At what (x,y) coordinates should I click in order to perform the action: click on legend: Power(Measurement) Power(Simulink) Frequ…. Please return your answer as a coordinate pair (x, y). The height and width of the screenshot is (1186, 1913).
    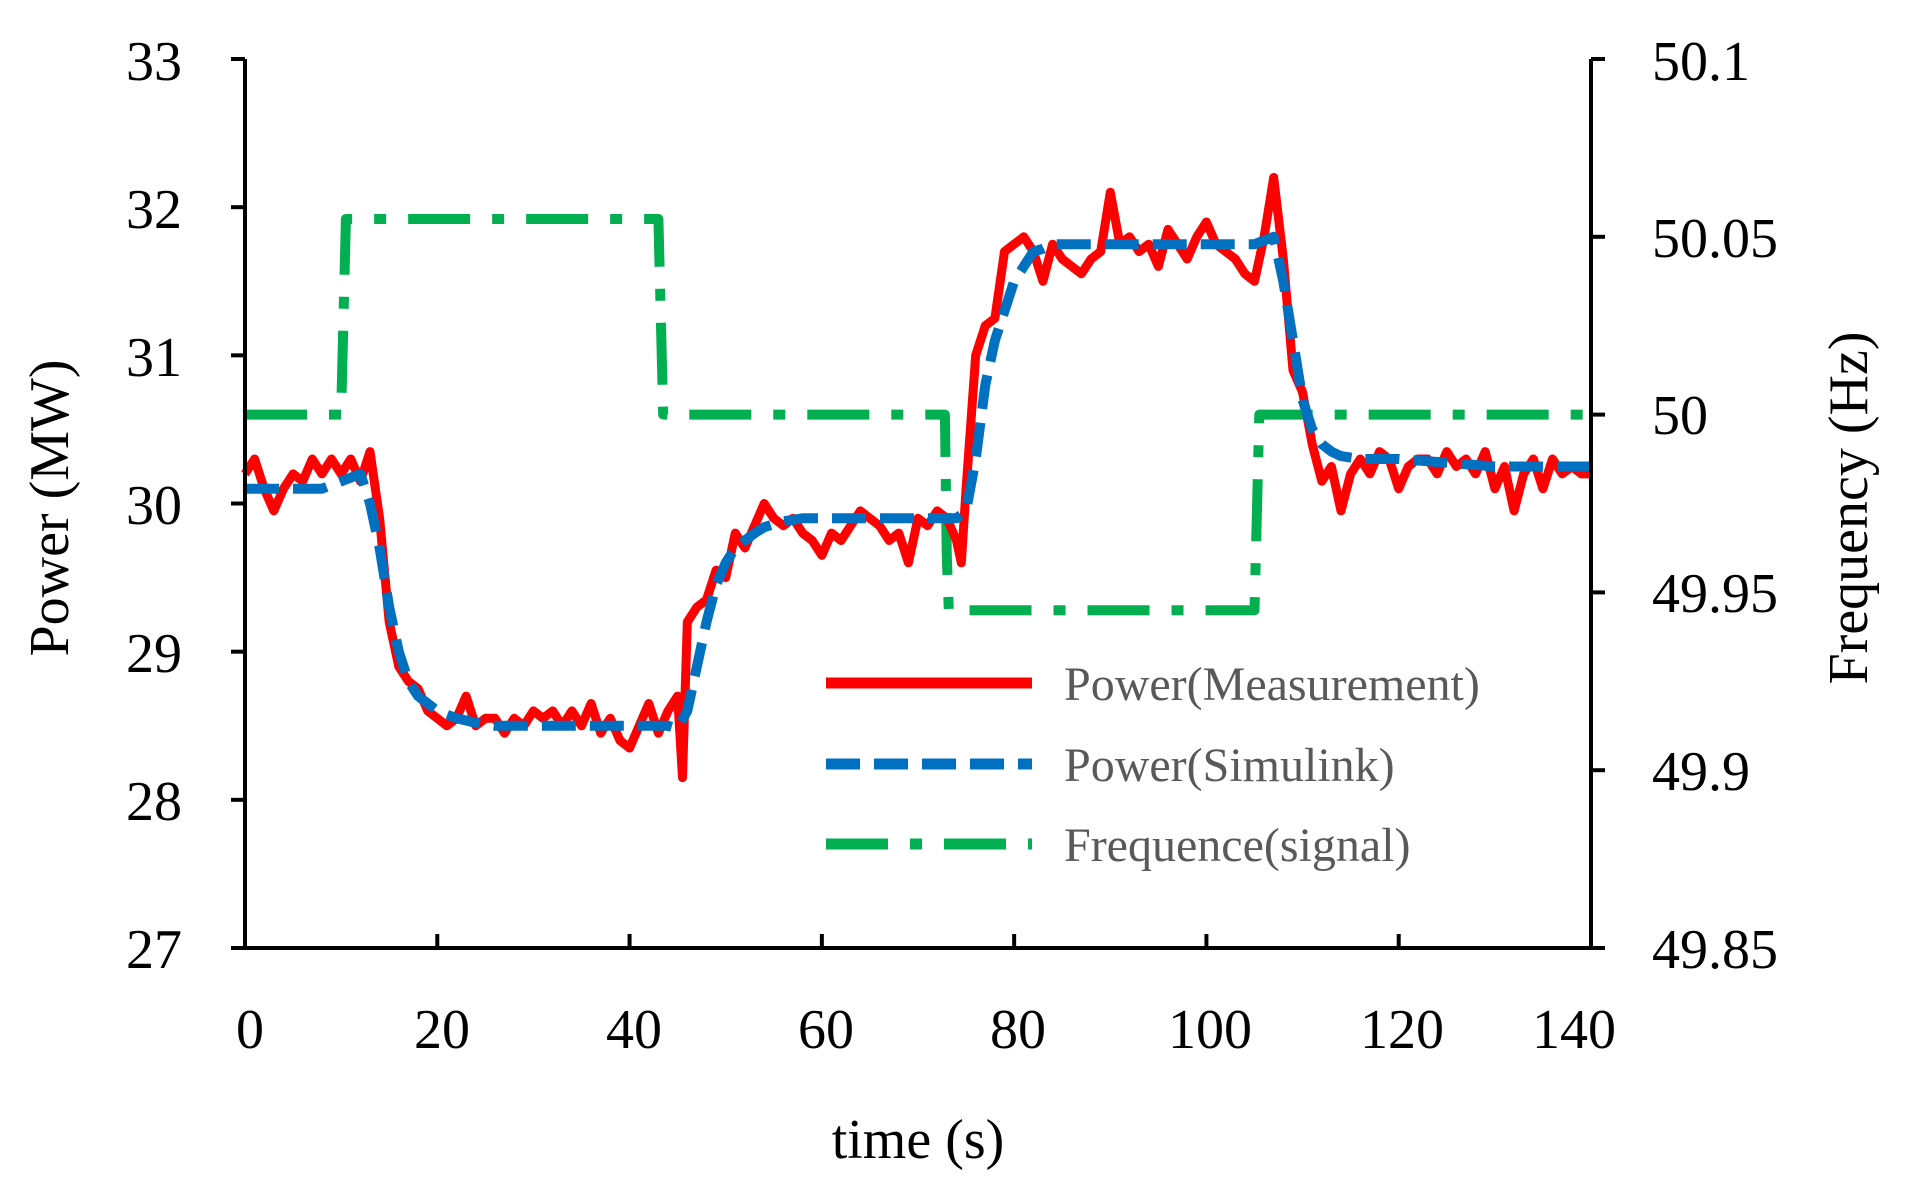
    Looking at the image, I should click on (1153, 765).